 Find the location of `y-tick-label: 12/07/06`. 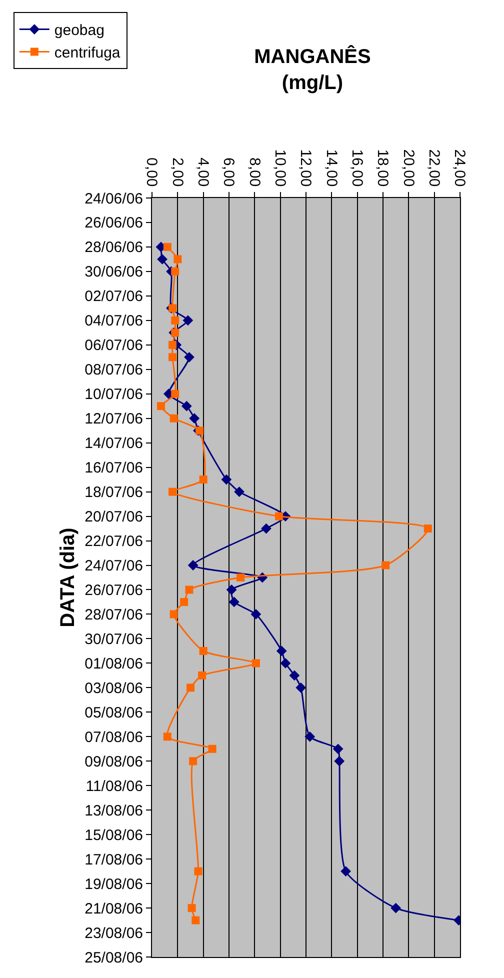

y-tick-label: 12/07/06 is located at coordinates (113, 419).